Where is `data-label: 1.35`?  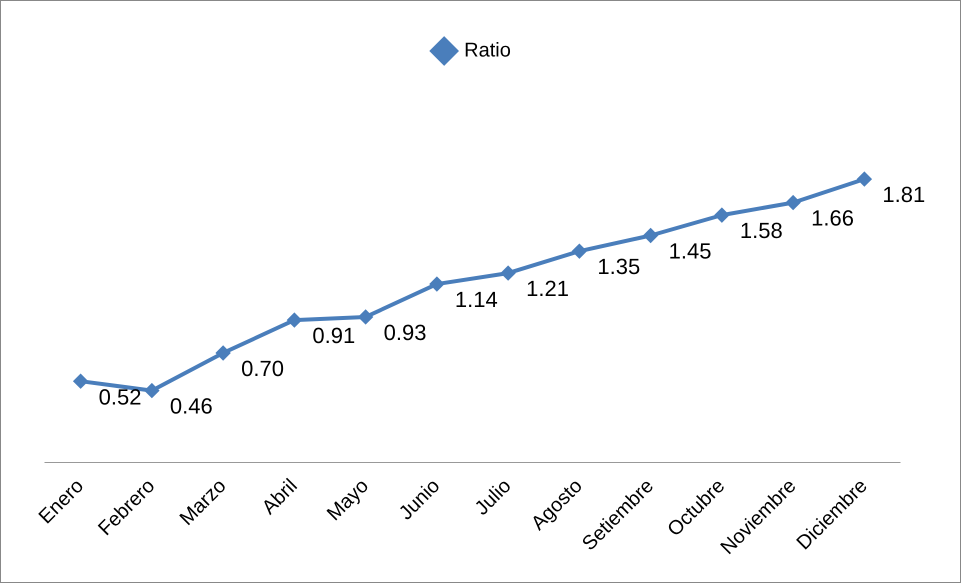
data-label: 1.35 is located at coordinates (618, 267).